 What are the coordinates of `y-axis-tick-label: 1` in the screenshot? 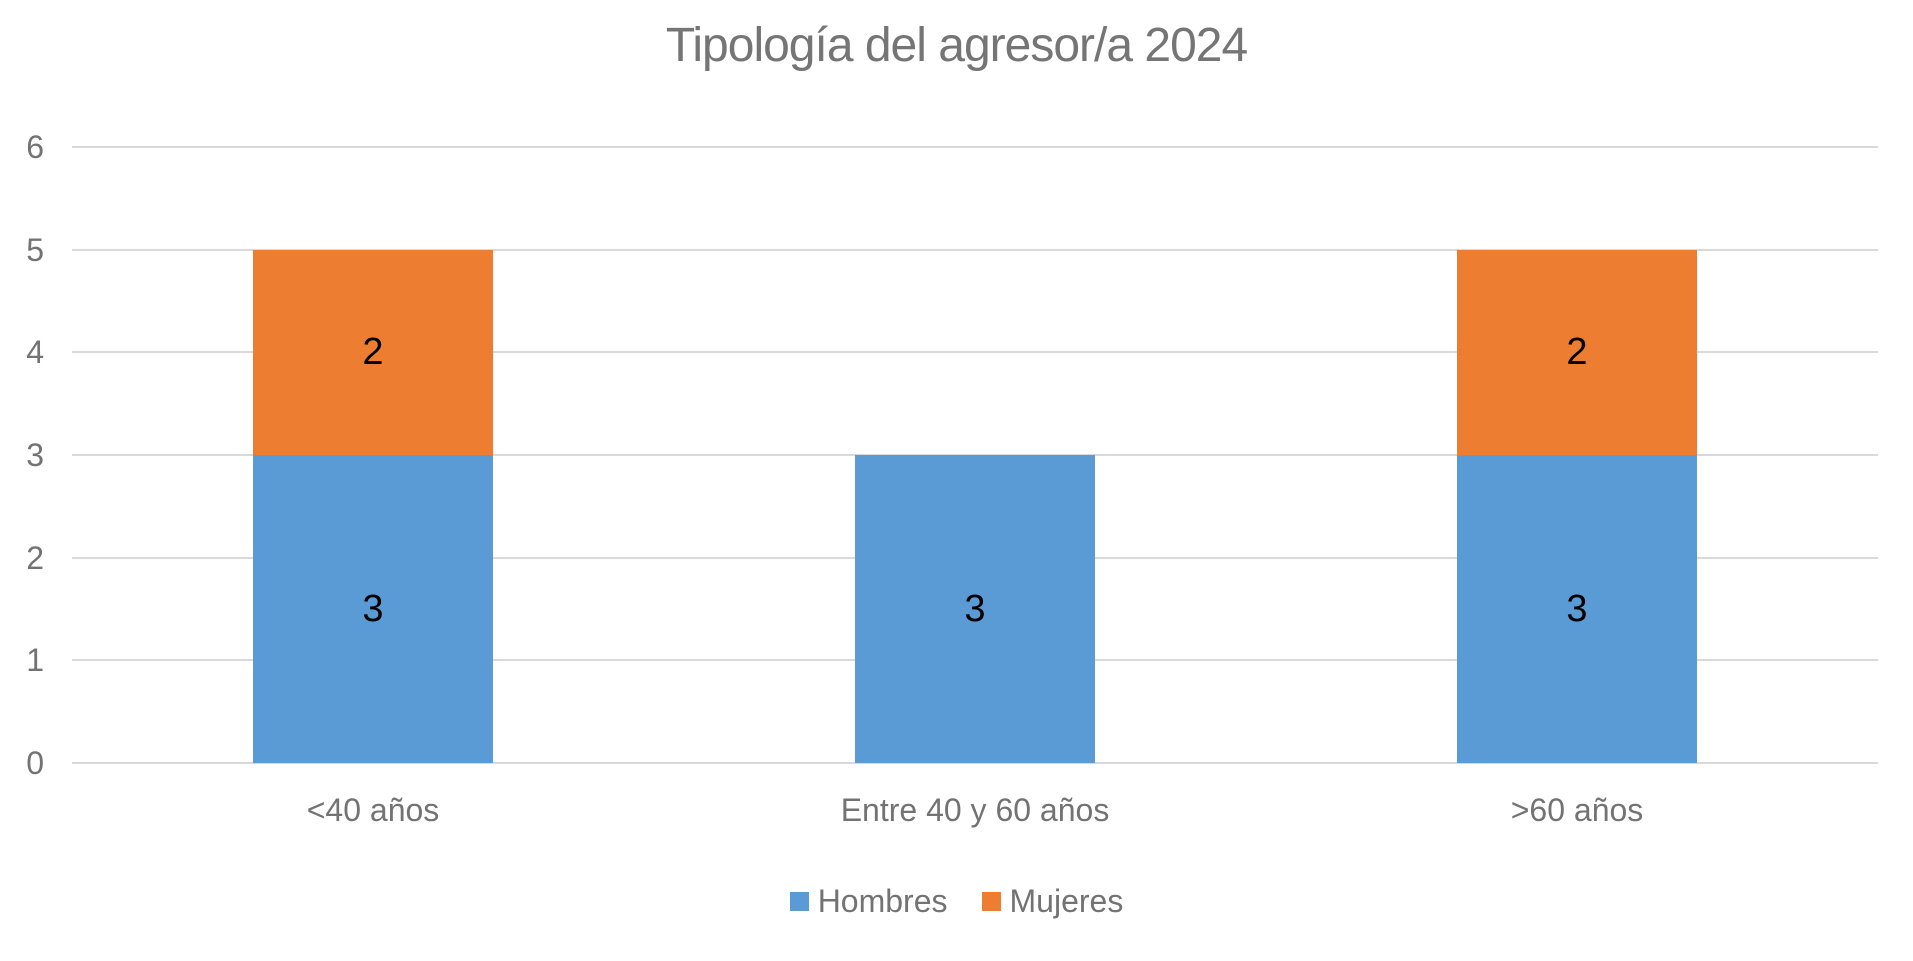 It's located at (35, 660).